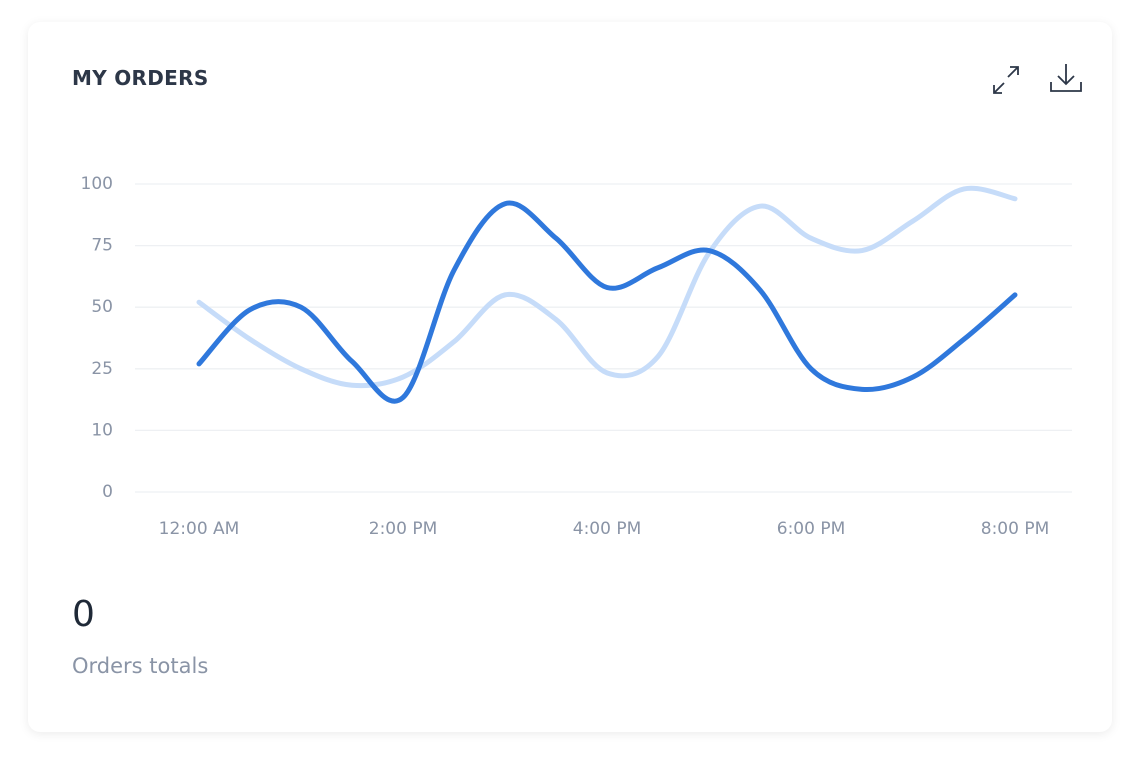  What do you see at coordinates (1006, 80) in the screenshot?
I see `expand-button` at bounding box center [1006, 80].